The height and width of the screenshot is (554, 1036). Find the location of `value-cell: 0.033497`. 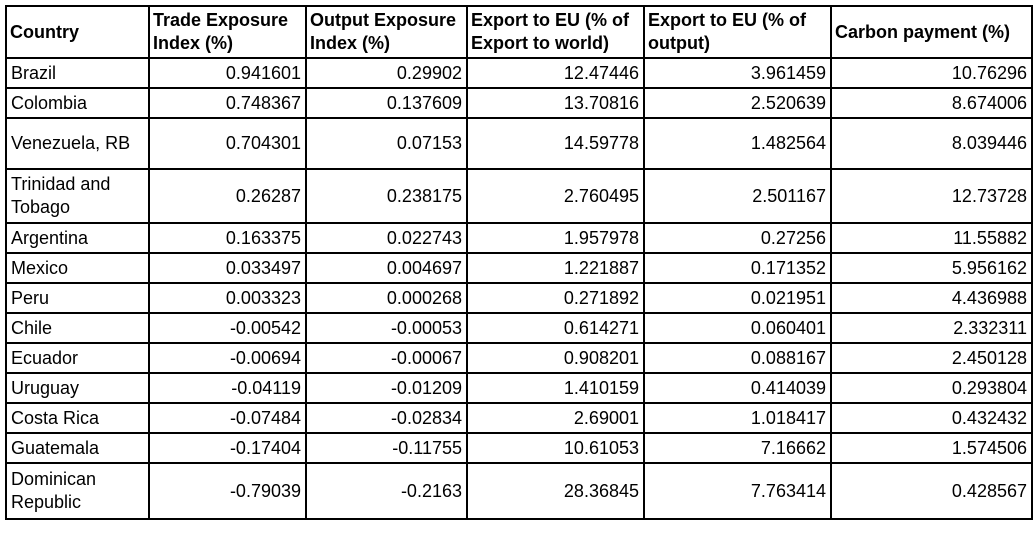

value-cell: 0.033497 is located at coordinates (227, 268).